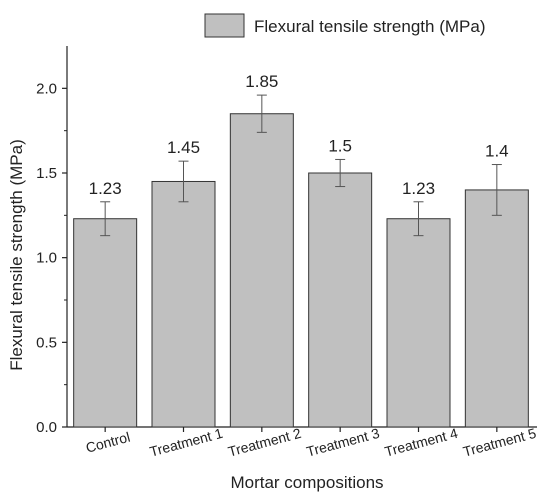  I want to click on y-tick-label: 1.5, so click(46, 173).